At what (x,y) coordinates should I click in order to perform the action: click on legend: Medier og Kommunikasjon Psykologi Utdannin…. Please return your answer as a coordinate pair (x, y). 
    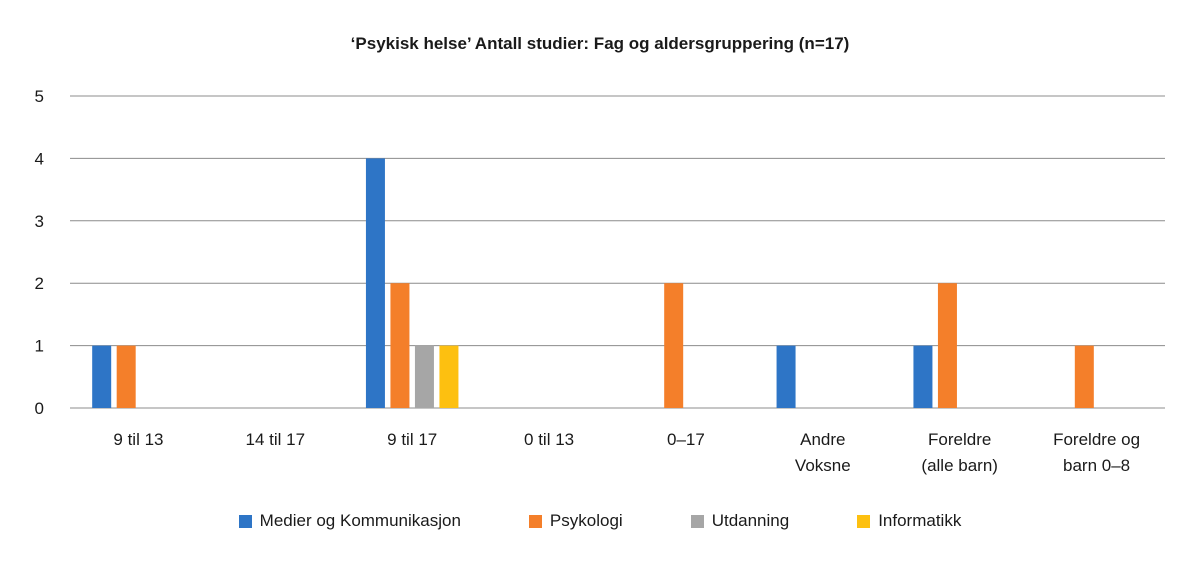
    Looking at the image, I should click on (600, 521).